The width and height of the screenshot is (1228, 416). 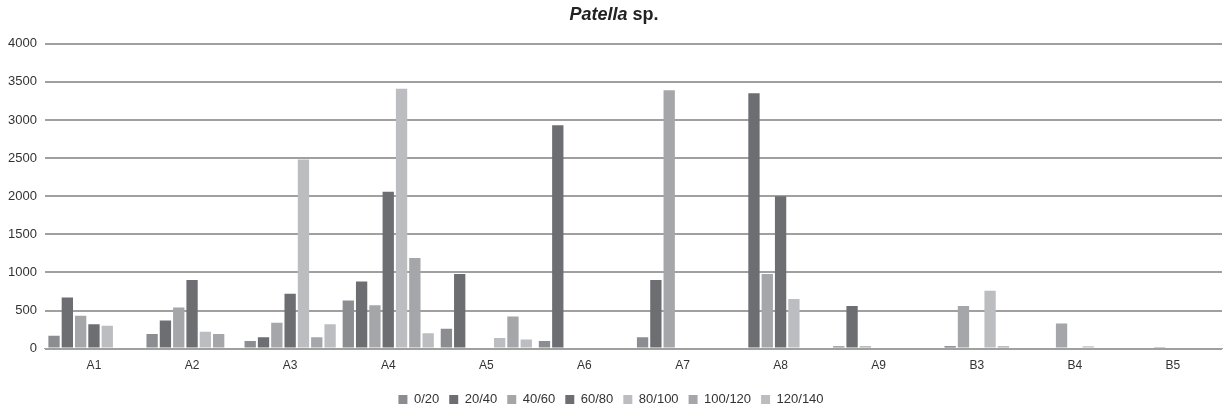 What do you see at coordinates (290, 365) in the screenshot?
I see `x-tick-label: A3` at bounding box center [290, 365].